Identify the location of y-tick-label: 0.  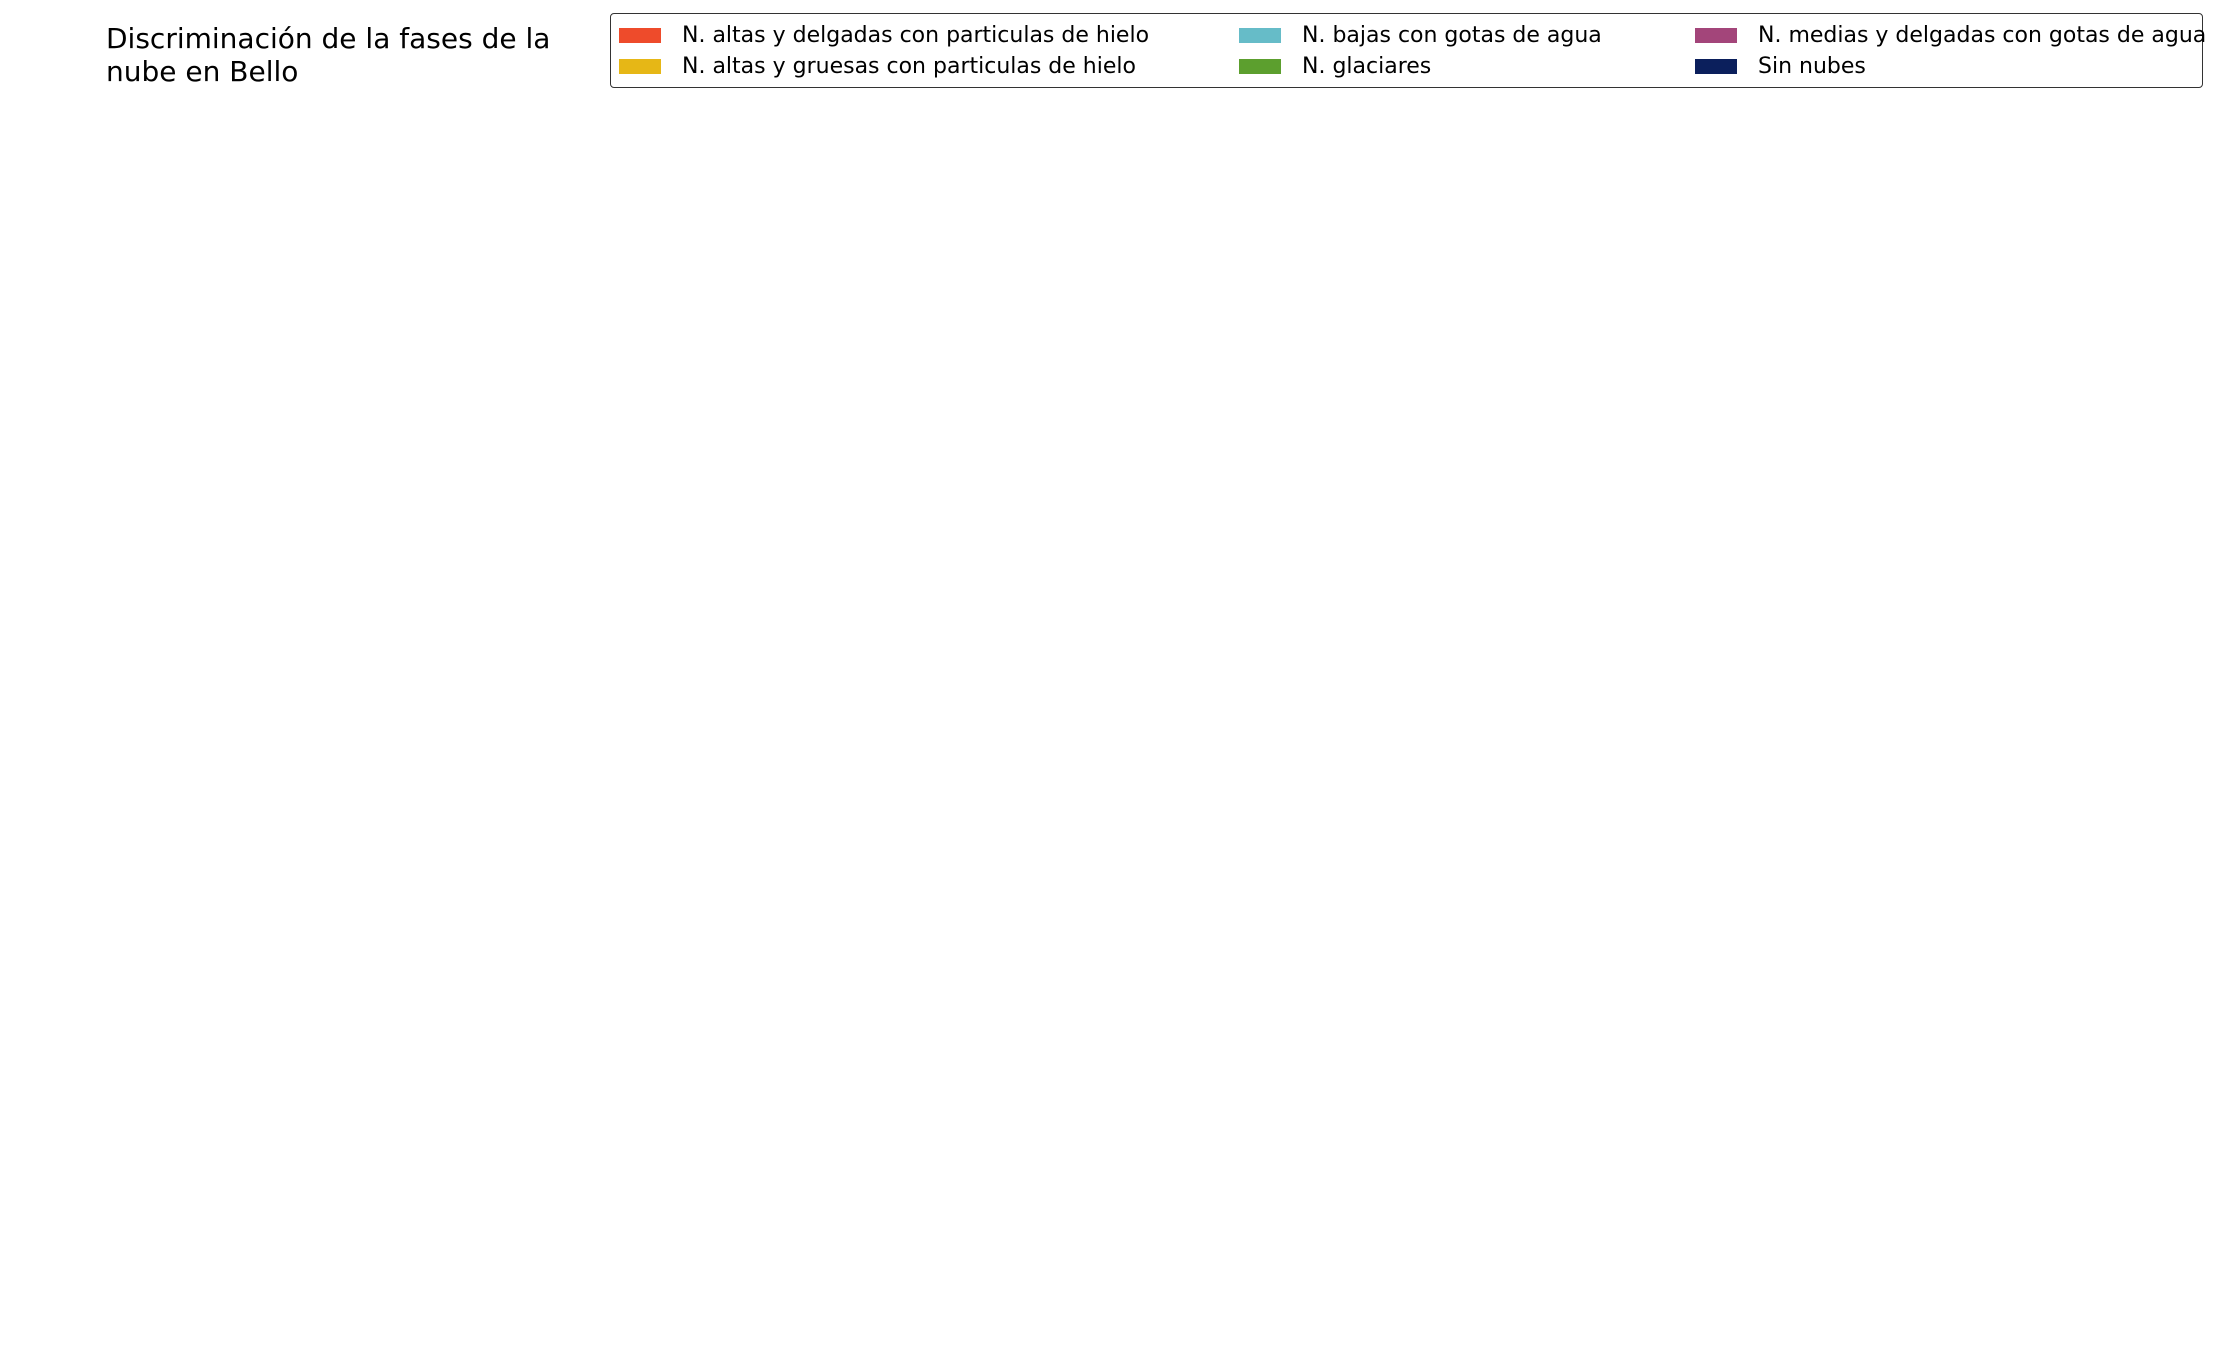
(86, 1254).